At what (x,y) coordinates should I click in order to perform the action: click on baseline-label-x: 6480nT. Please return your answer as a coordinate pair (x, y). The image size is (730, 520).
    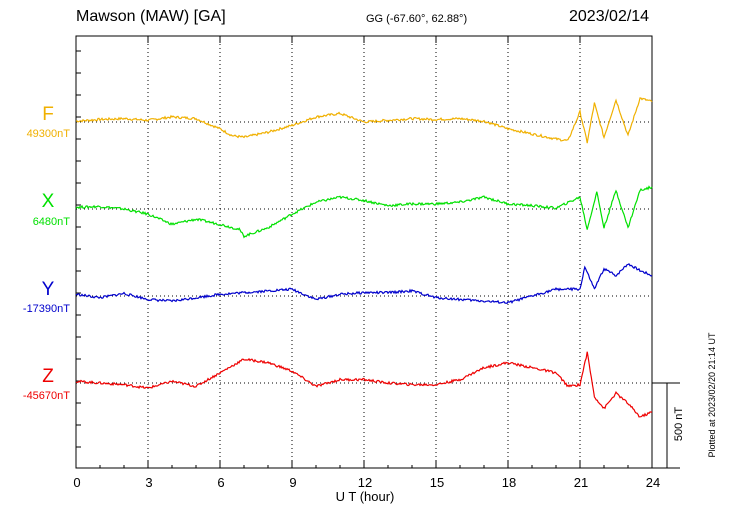
    Looking at the image, I should click on (51, 222).